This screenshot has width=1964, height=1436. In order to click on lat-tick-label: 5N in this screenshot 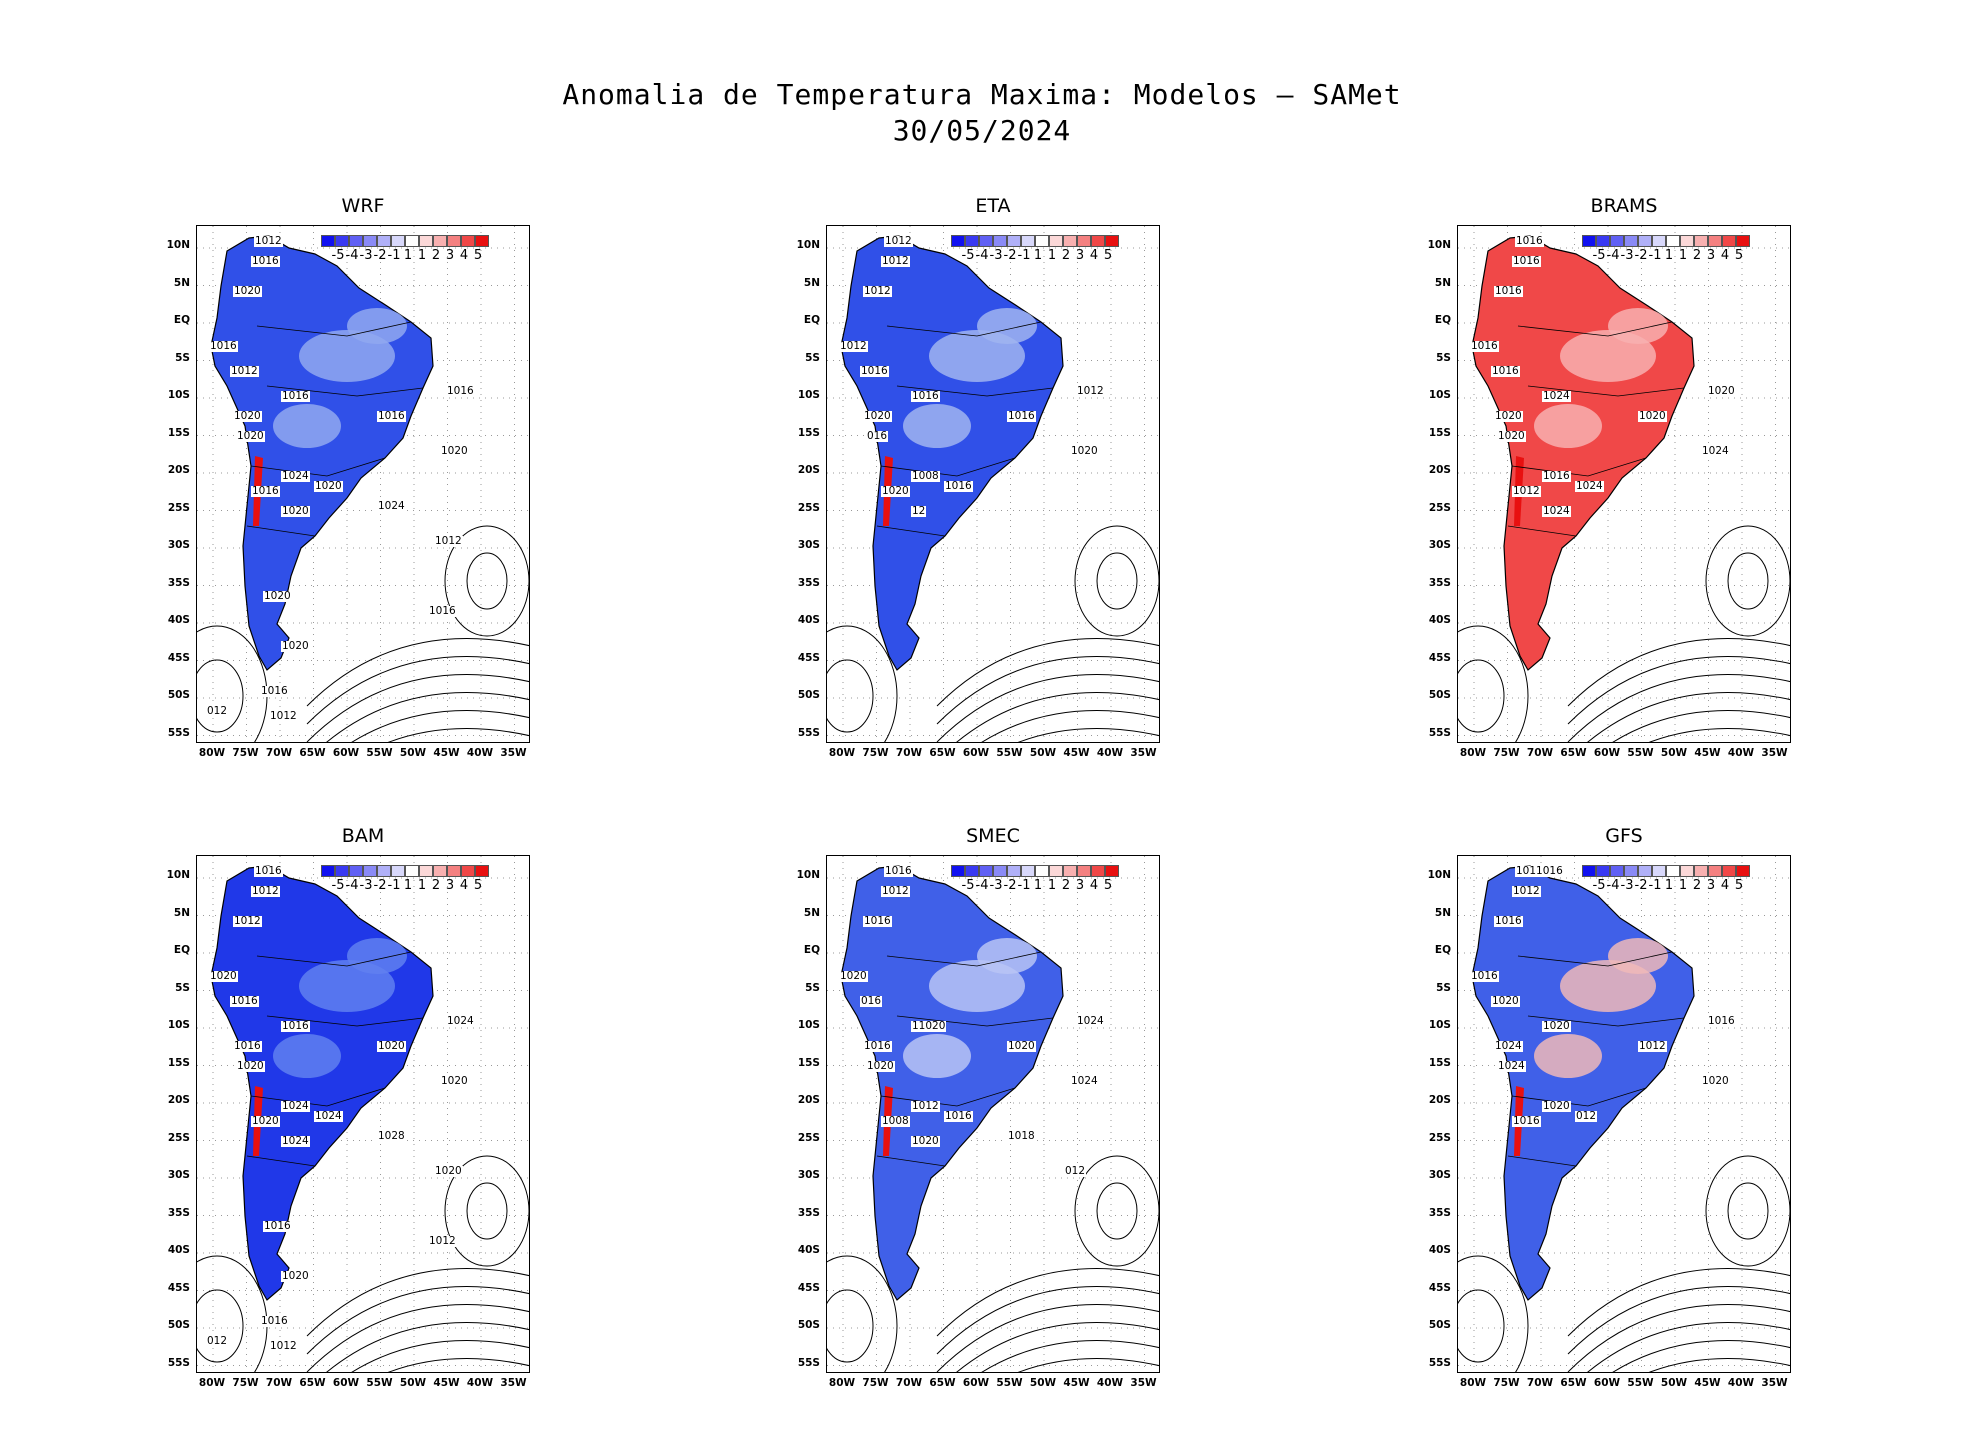, I will do `click(811, 912)`.